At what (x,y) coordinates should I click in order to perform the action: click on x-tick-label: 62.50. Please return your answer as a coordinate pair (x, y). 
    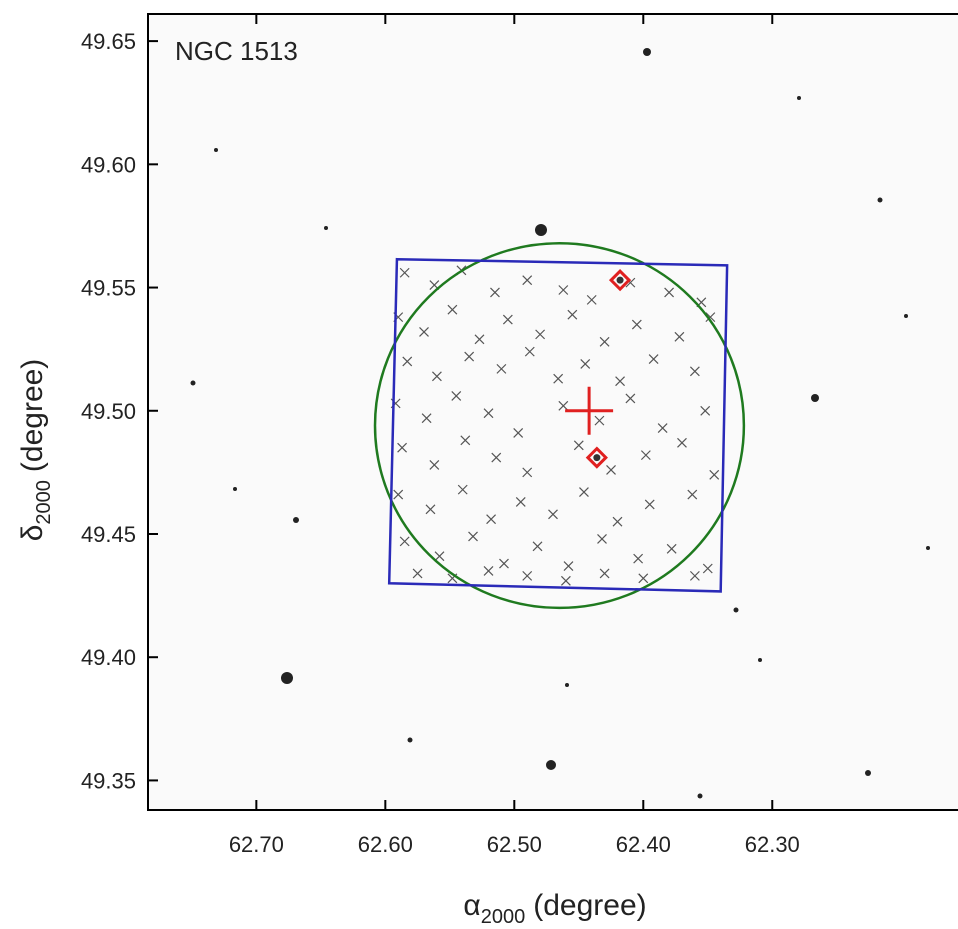
    Looking at the image, I should click on (514, 844).